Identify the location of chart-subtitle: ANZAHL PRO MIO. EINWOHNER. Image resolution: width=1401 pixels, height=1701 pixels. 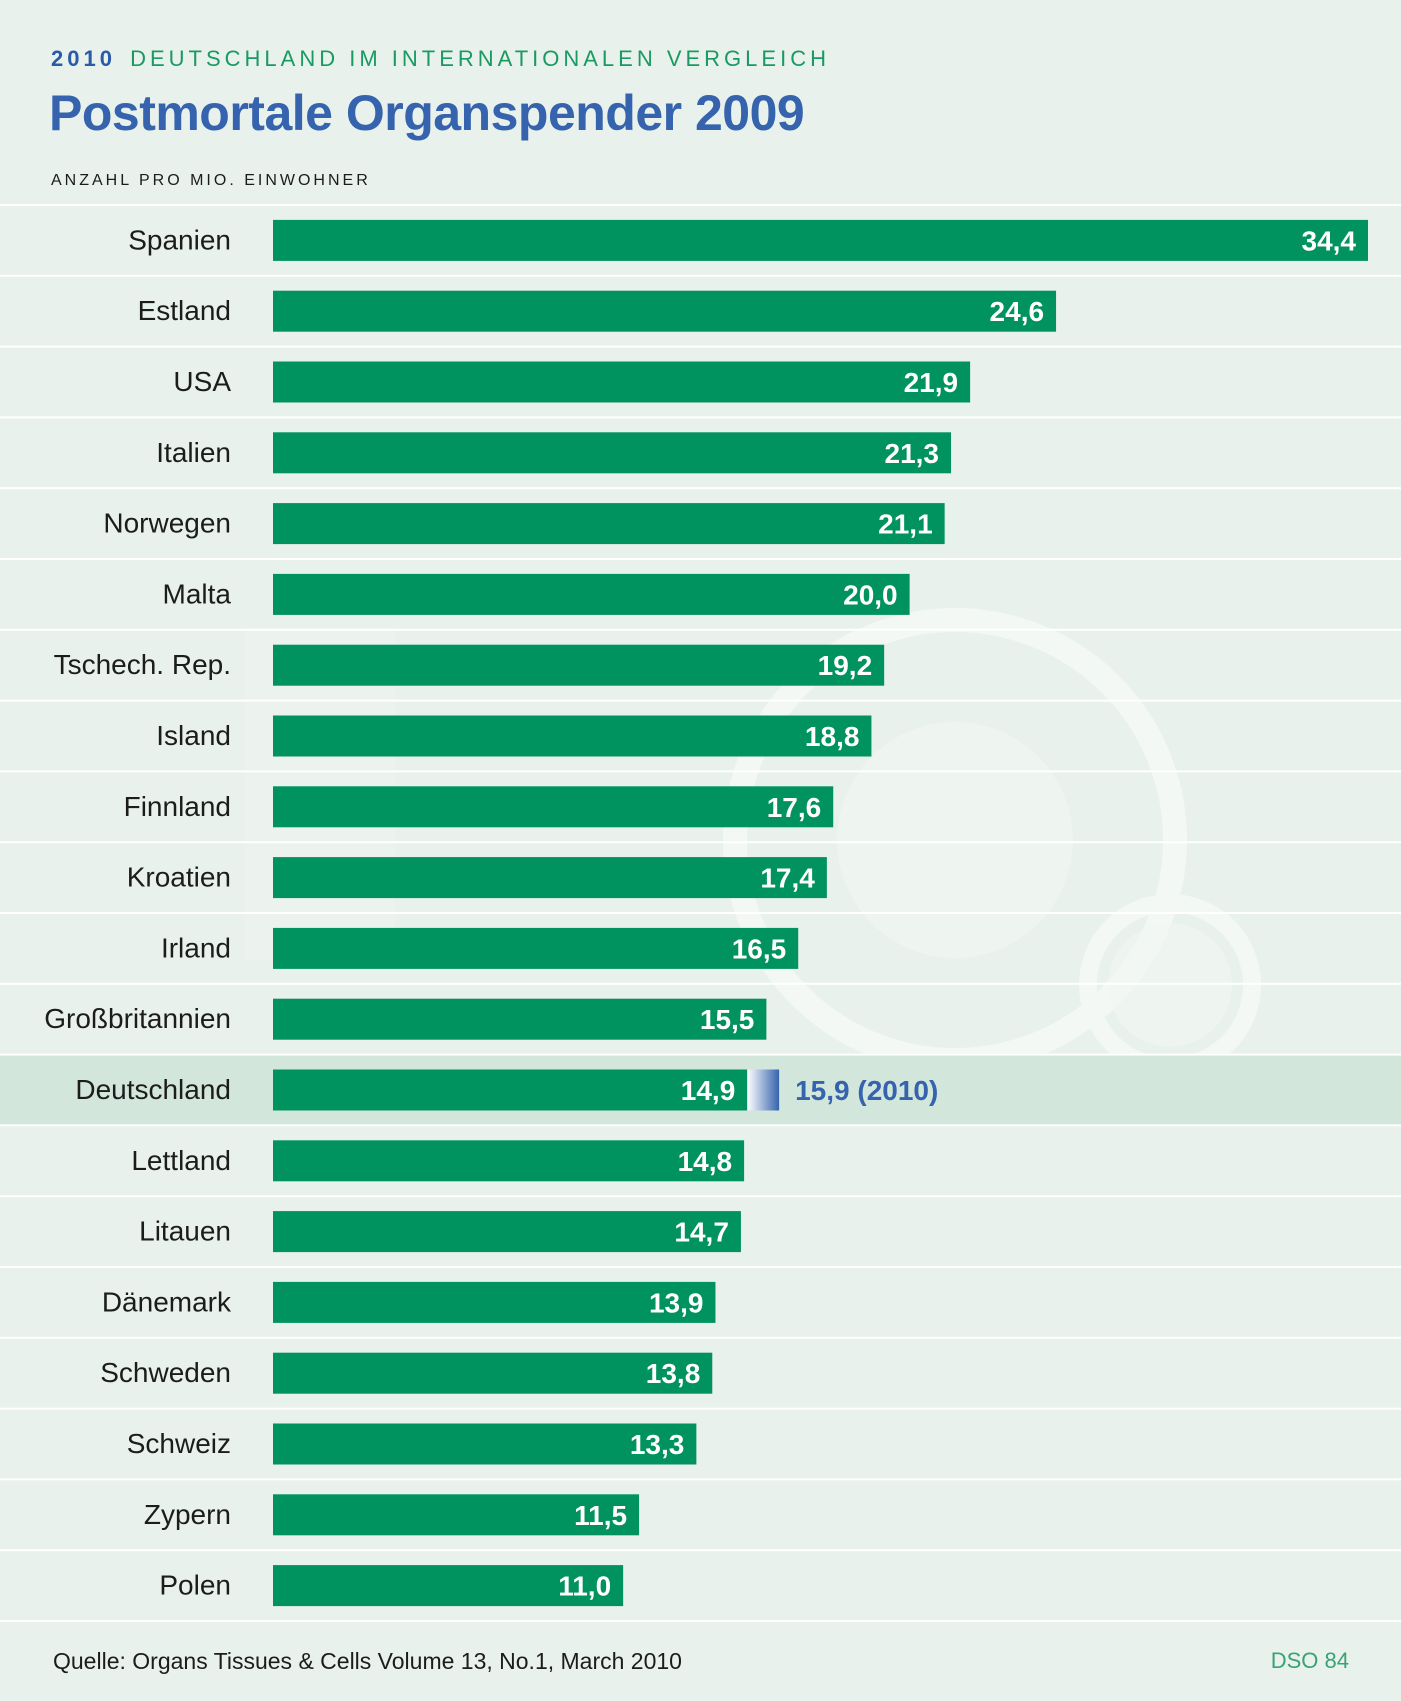
(211, 180).